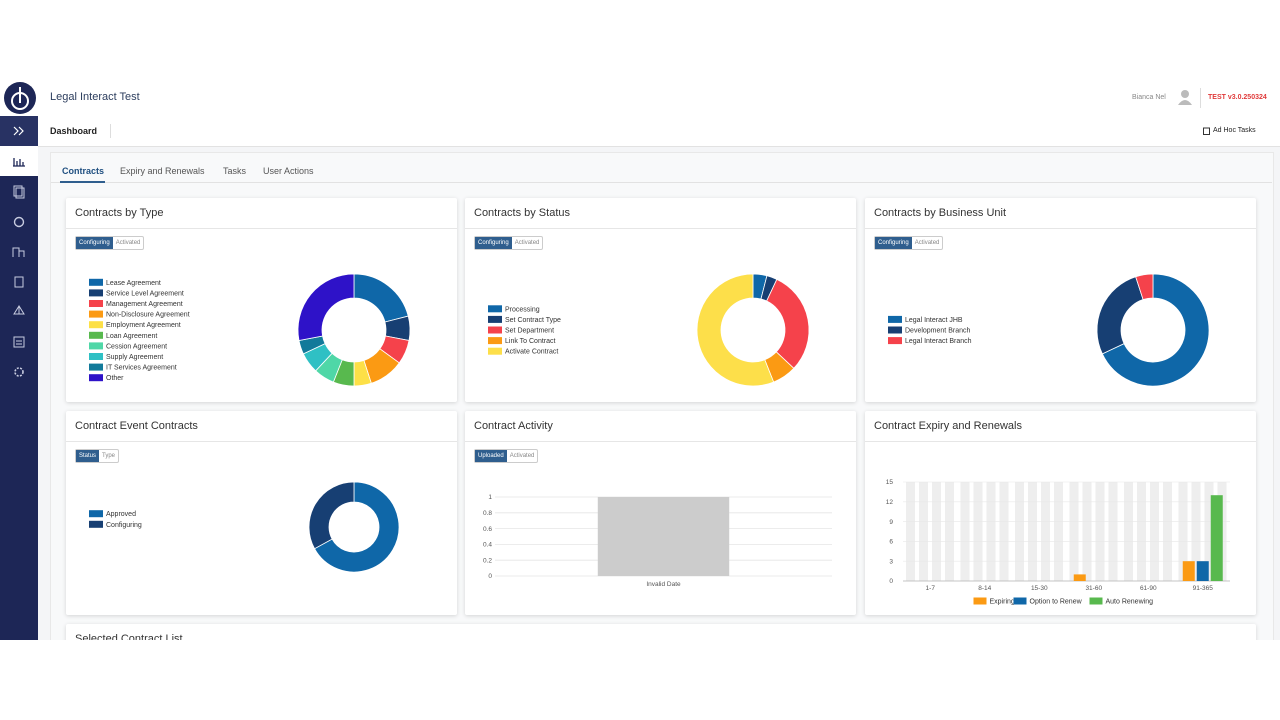  Describe the element at coordinates (659, 131) in the screenshot. I see `toolbar` at that location.